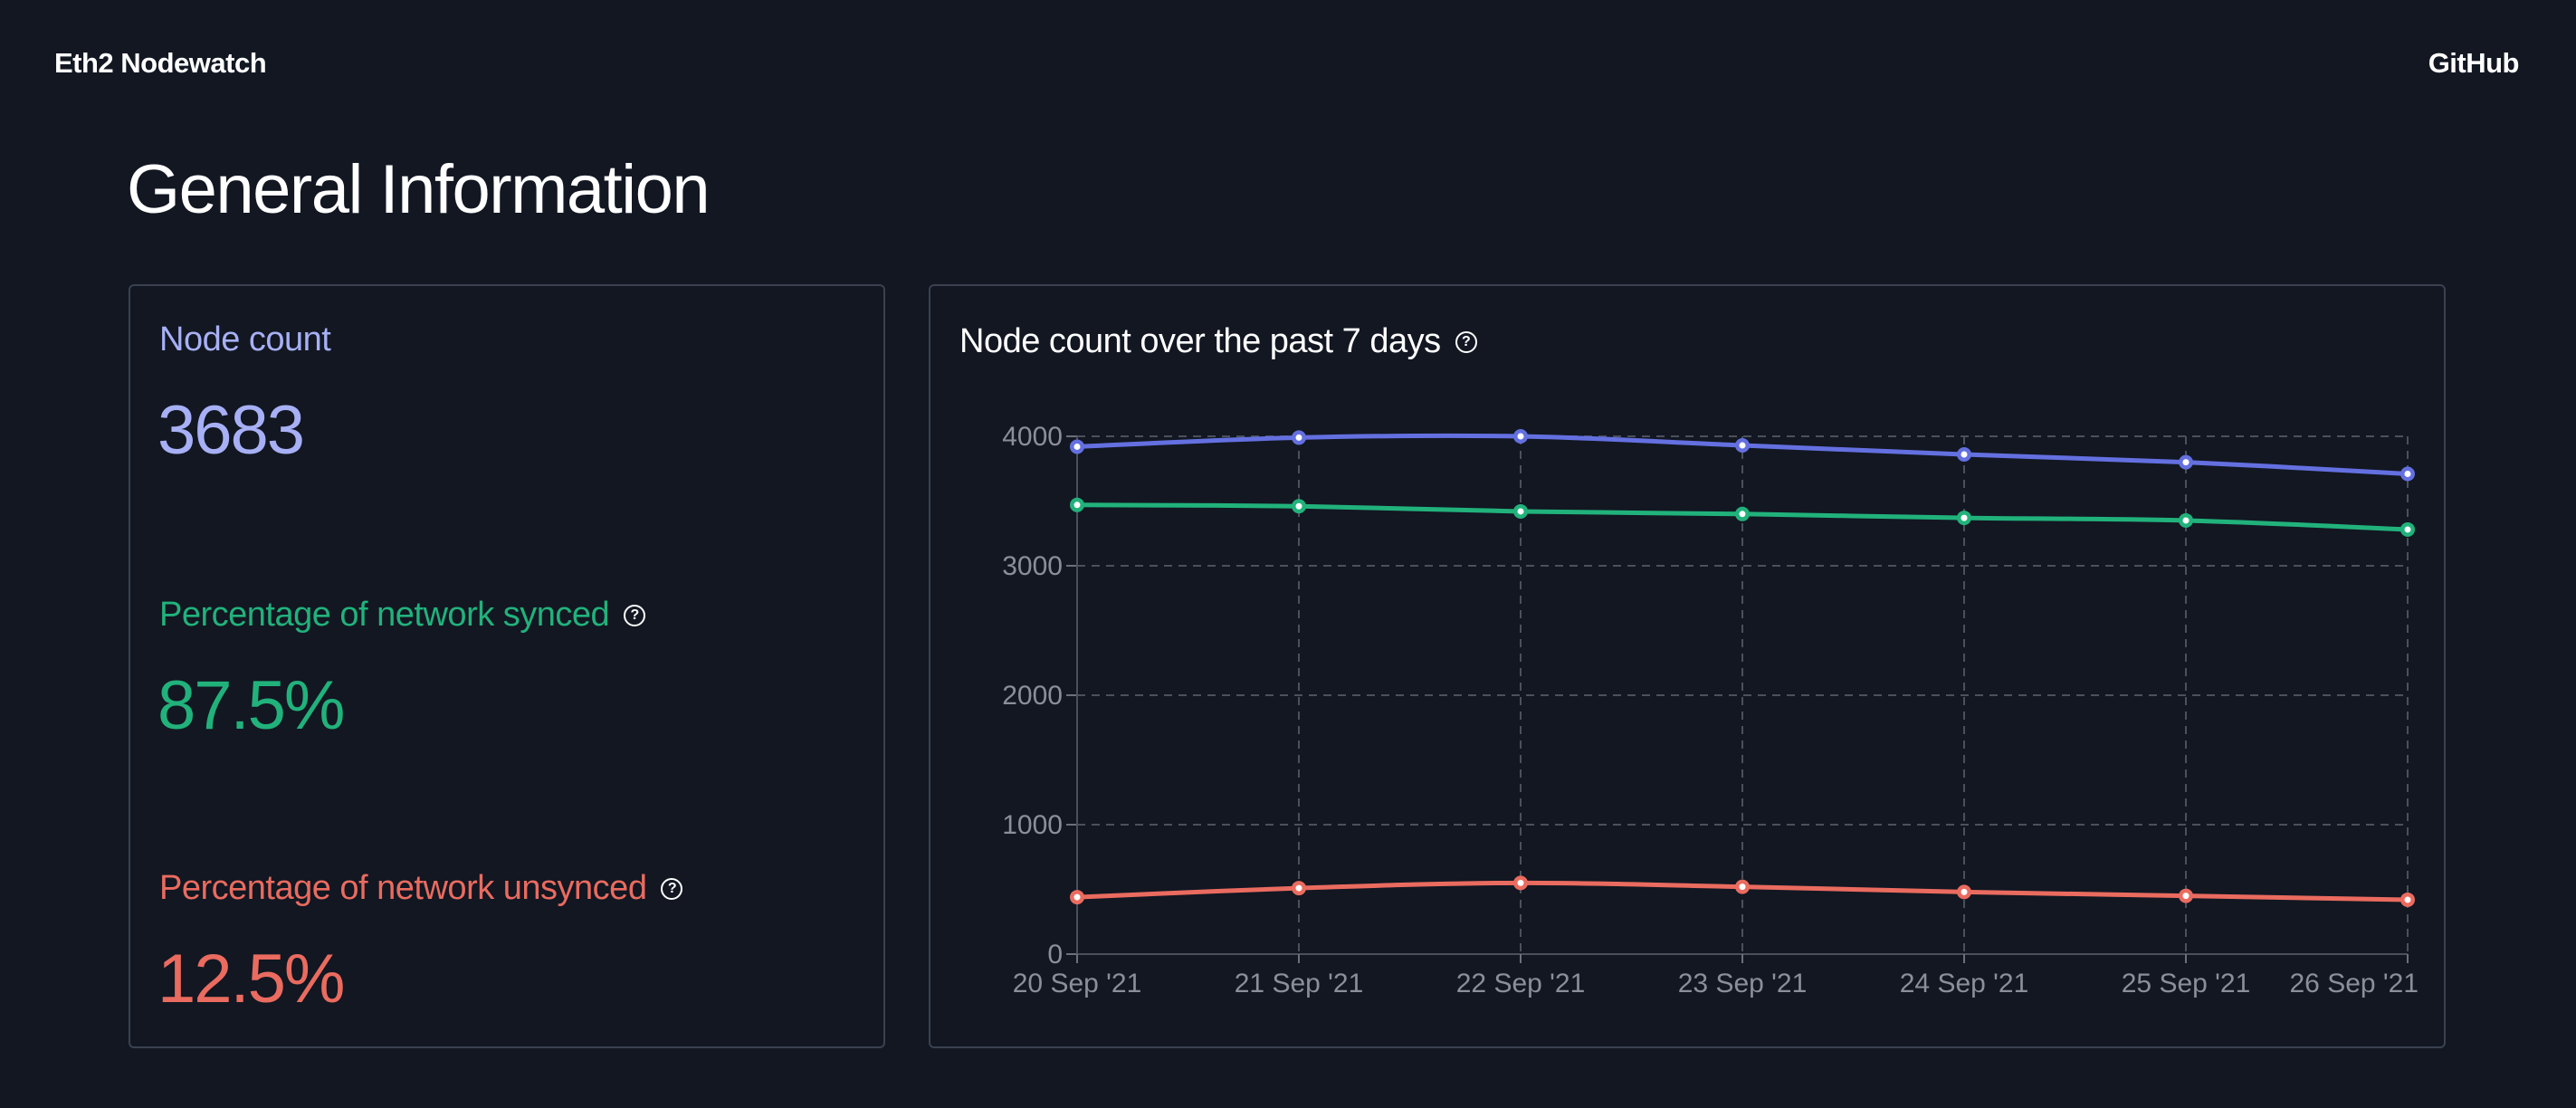 The height and width of the screenshot is (1108, 2576). Describe the element at coordinates (1055, 955) in the screenshot. I see `y-tick-label: 0` at that location.